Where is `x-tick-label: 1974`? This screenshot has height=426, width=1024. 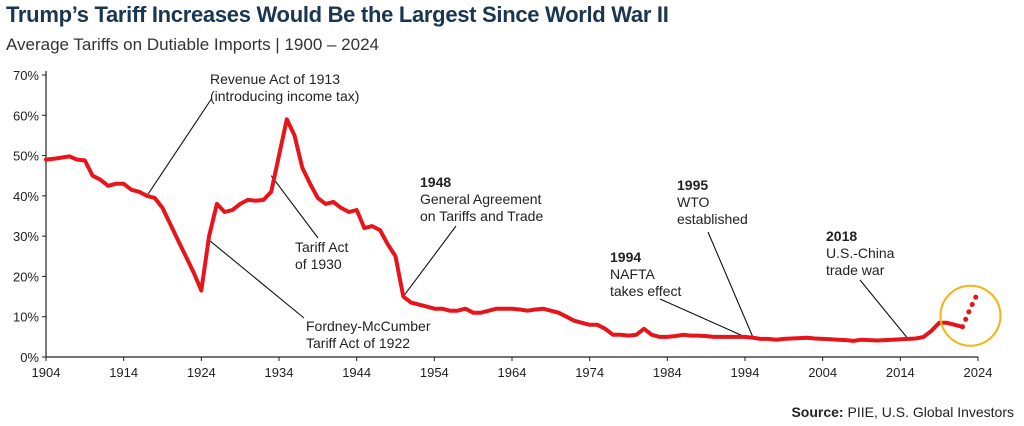 x-tick-label: 1974 is located at coordinates (589, 372).